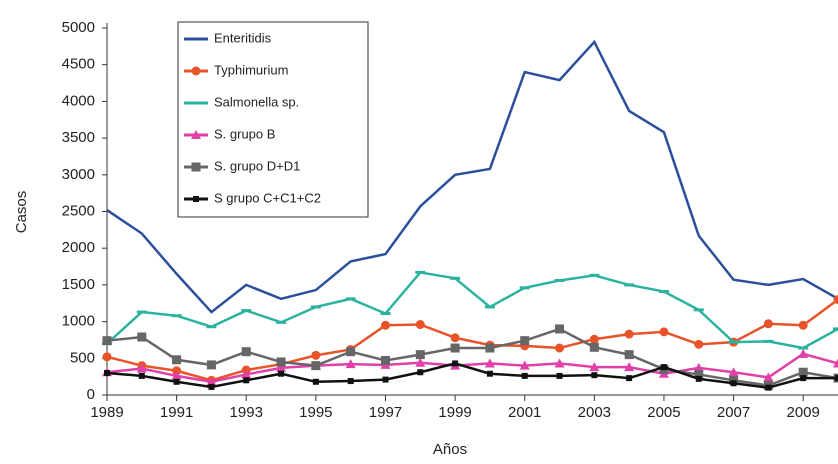 The image size is (838, 464). I want to click on y-axis-label: Casos, so click(21, 212).